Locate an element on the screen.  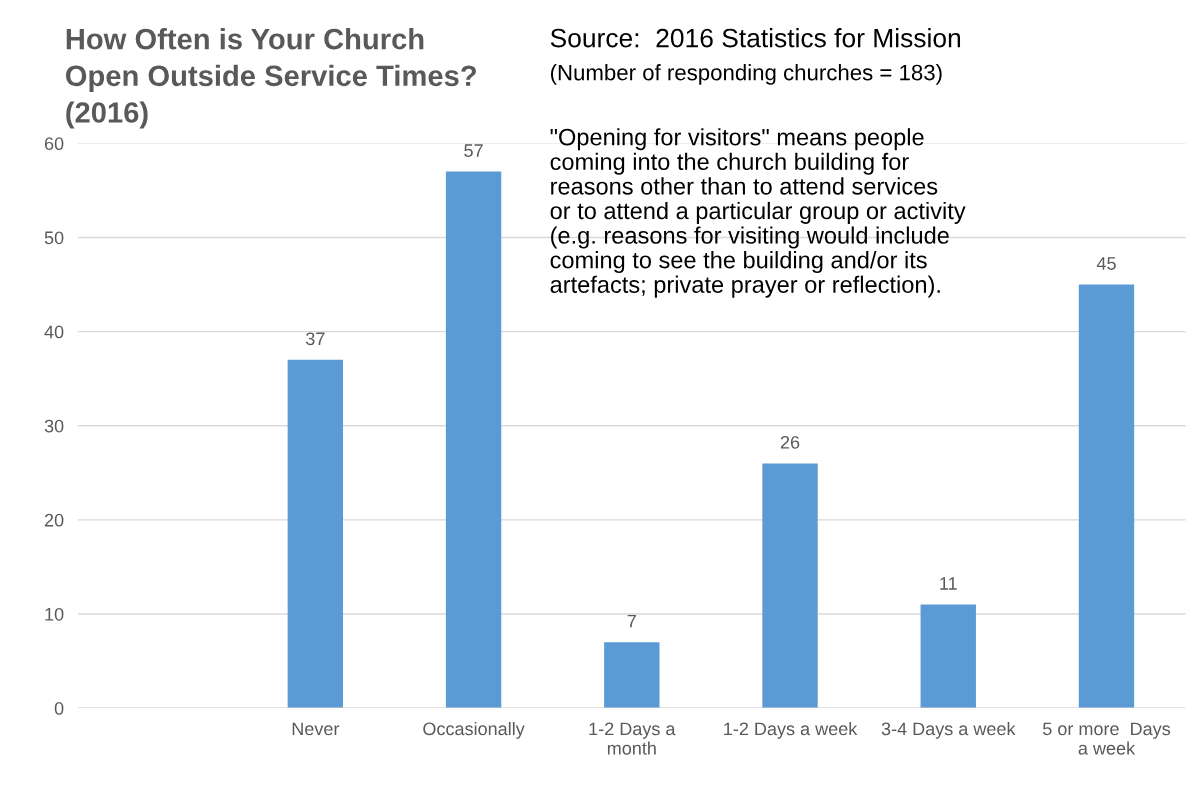
data-label: 26 is located at coordinates (790, 442).